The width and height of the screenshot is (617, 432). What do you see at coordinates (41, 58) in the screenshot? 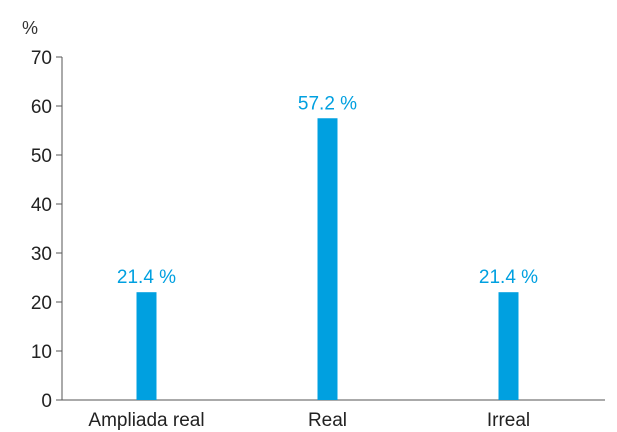
I see `y-tick-label: 70` at bounding box center [41, 58].